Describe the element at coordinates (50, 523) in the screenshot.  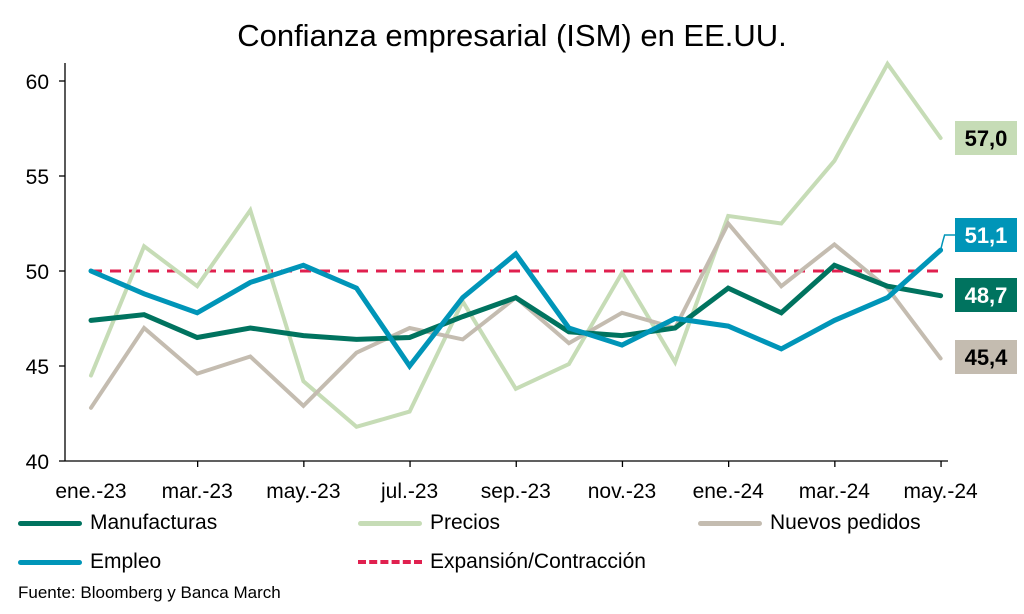
I see `legend-swatch-manufacturas` at that location.